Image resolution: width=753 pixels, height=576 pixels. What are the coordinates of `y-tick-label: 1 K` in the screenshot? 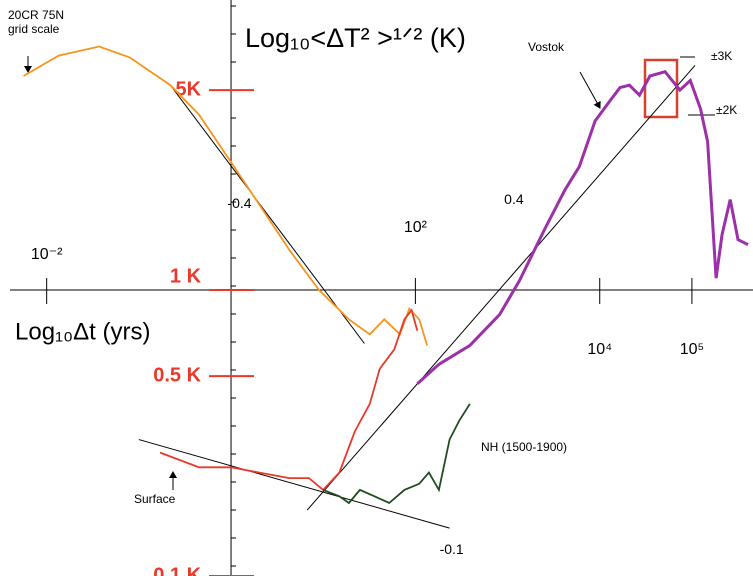 It's located at (186, 276).